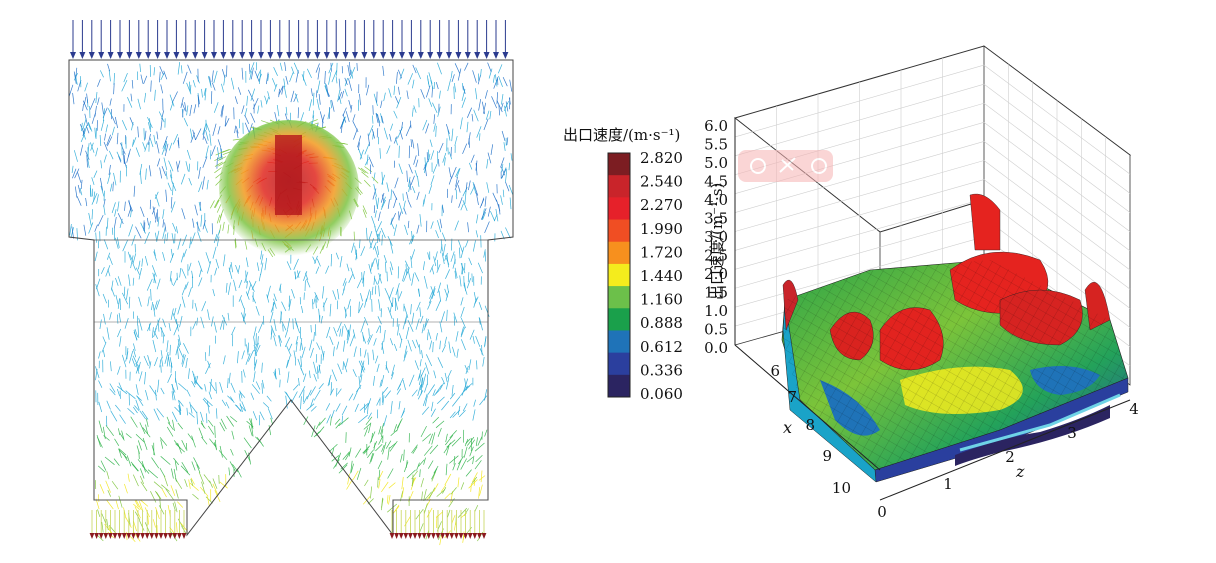  I want to click on z-axis-tick-label: 0, so click(882, 512).